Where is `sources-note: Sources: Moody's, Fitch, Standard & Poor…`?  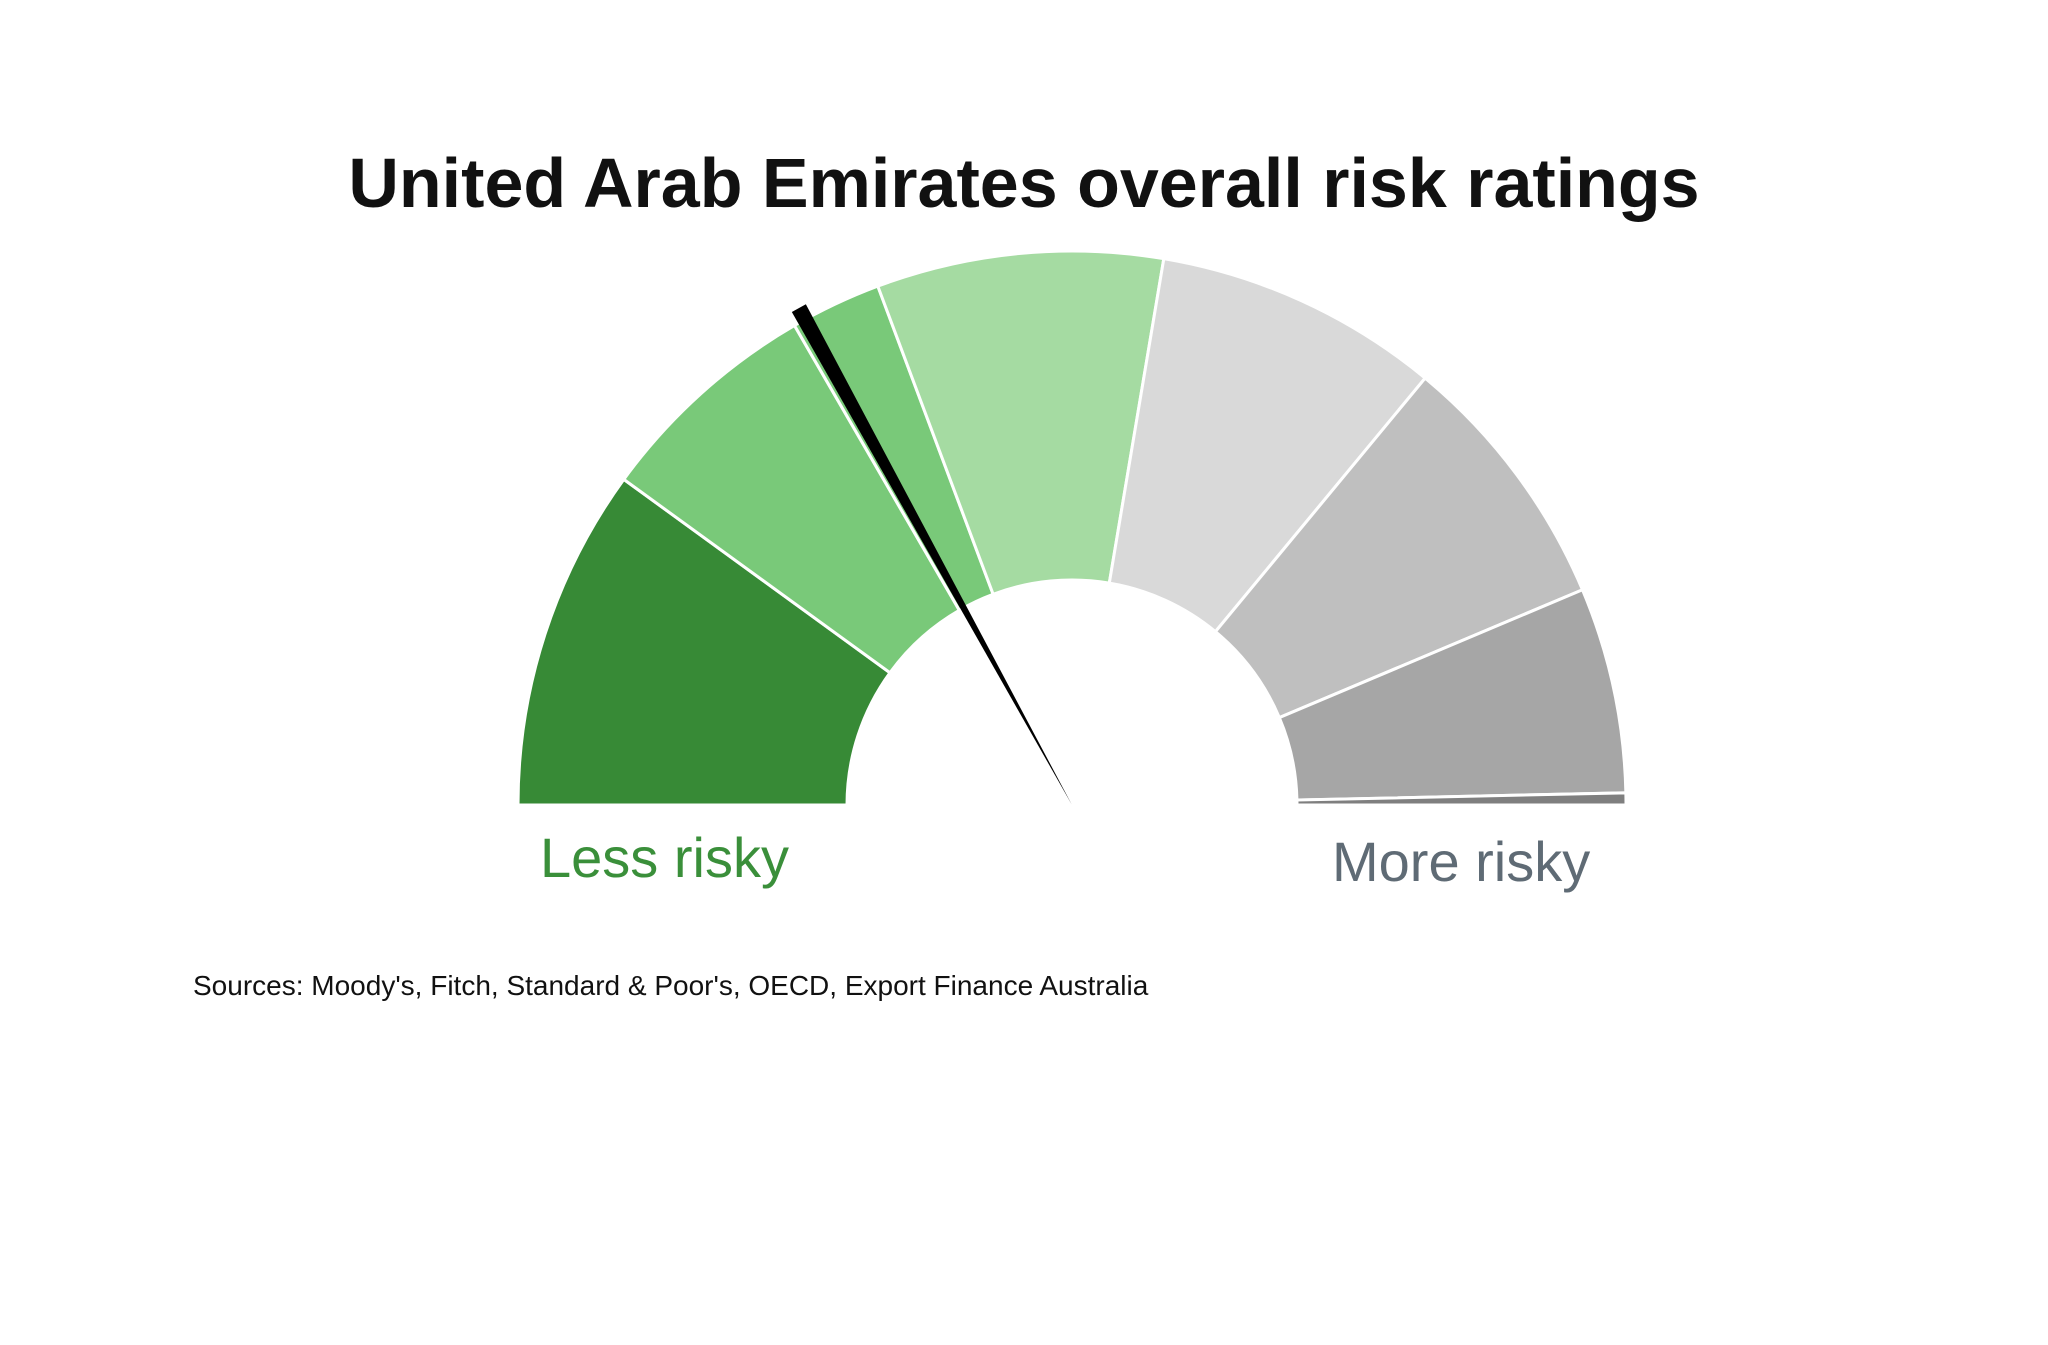
sources-note: Sources: Moody's, Fitch, Standard & Poor… is located at coordinates (671, 985).